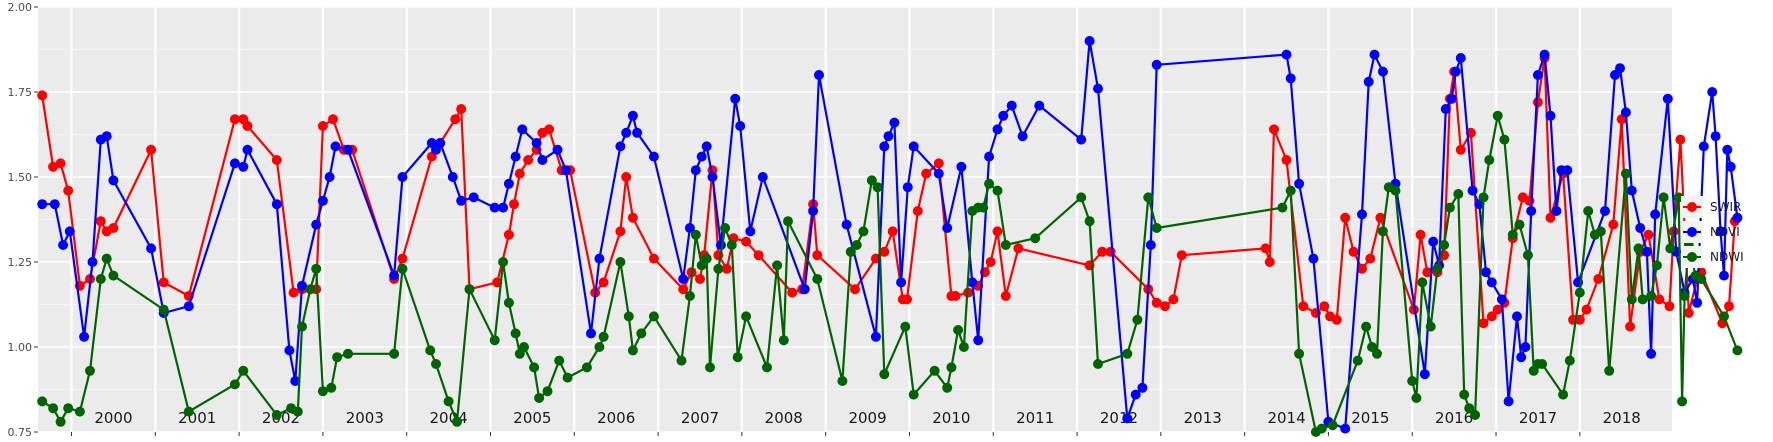 This screenshot has height=442, width=1773. What do you see at coordinates (20, 432) in the screenshot?
I see `y-tick-label: 0.75` at bounding box center [20, 432].